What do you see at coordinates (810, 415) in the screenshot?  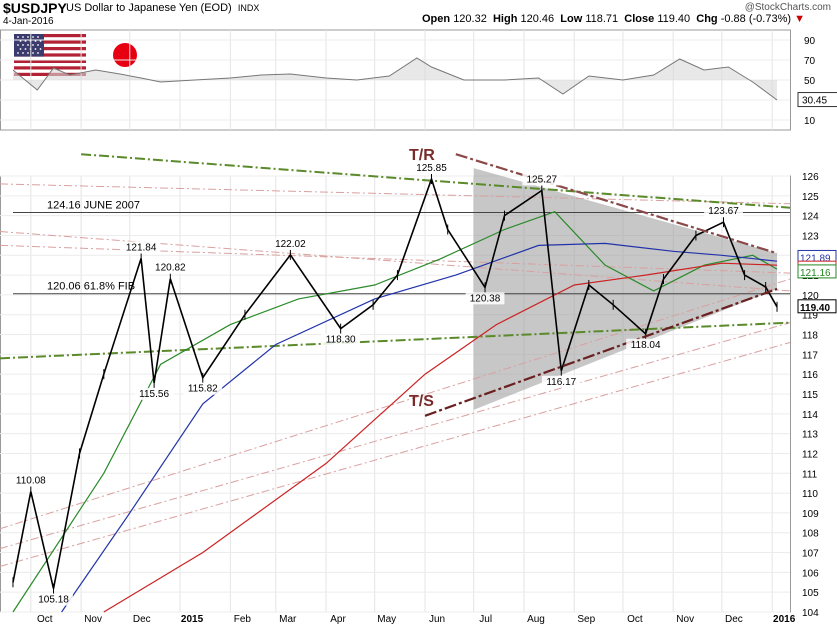 I see `price-tick-label: 114` at bounding box center [810, 415].